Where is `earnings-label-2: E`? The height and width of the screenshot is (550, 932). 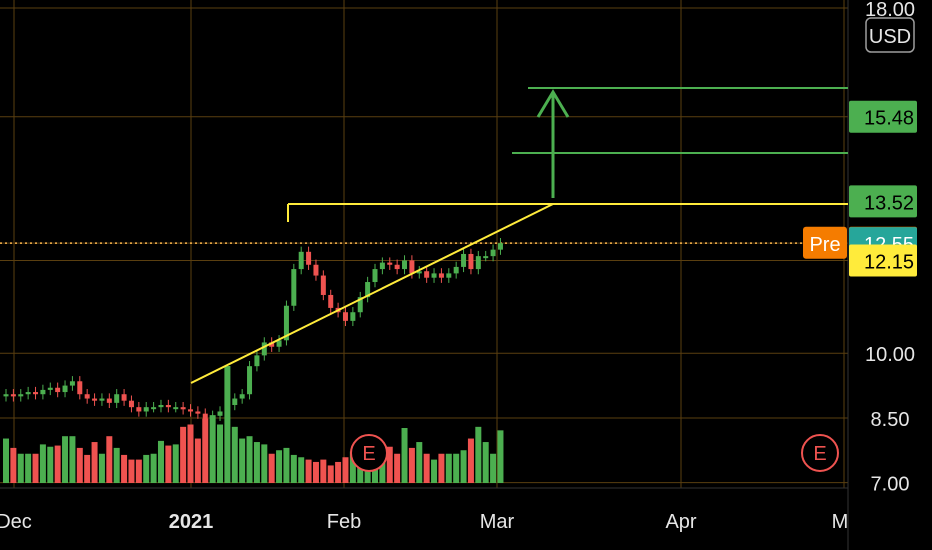
earnings-label-2: E is located at coordinates (819, 454).